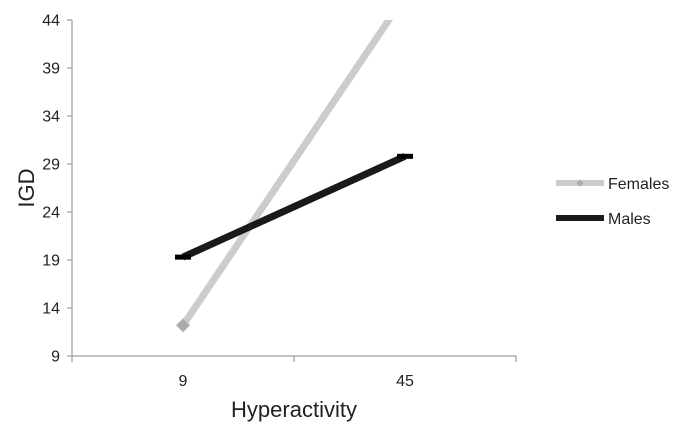 This screenshot has height=422, width=690. I want to click on legend-marker-females, so click(580, 183).